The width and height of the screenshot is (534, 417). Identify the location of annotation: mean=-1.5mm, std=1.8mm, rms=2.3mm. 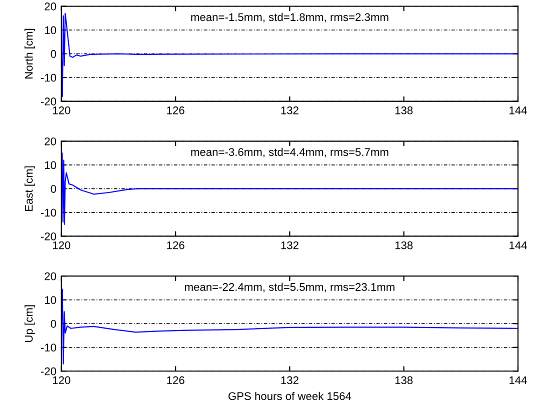
(289, 17).